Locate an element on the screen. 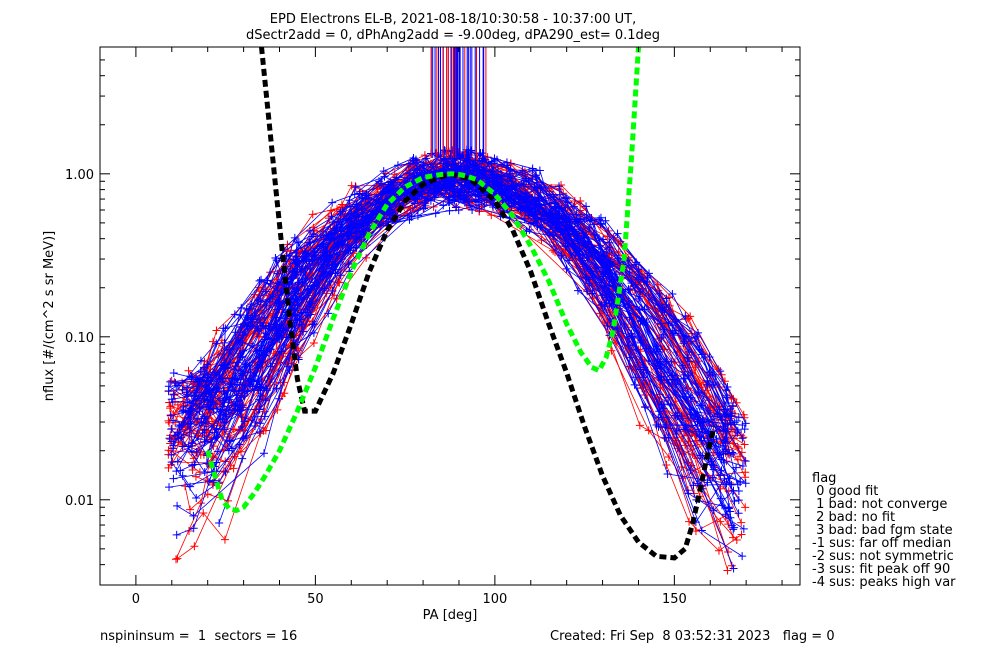  legend-title: flag is located at coordinates (824, 478).